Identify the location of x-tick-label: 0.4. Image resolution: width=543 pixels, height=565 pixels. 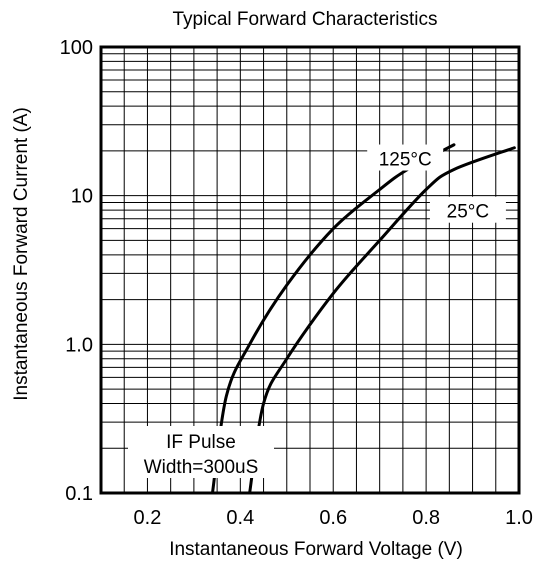
(240, 518).